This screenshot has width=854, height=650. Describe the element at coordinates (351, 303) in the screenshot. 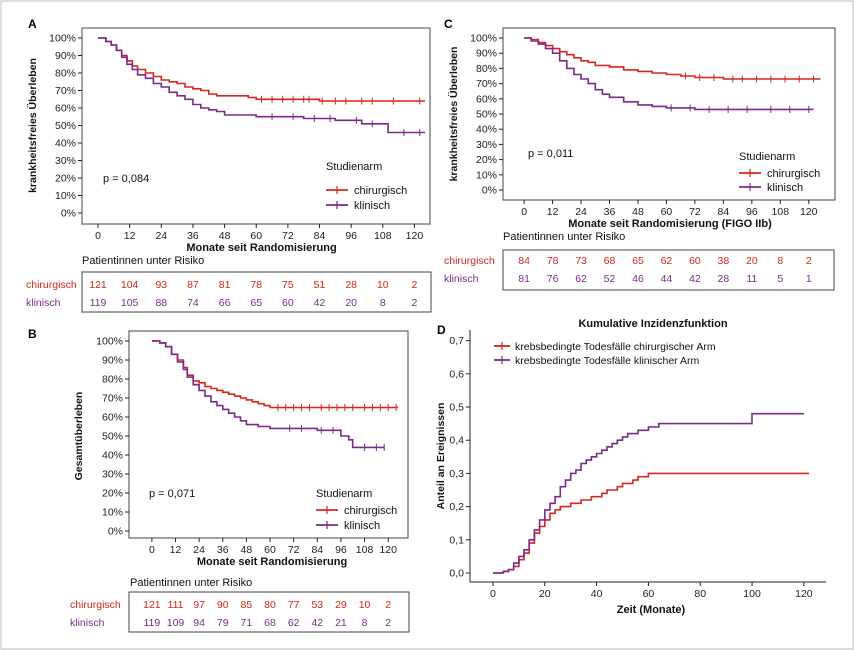

I see `risk-value: 20` at that location.